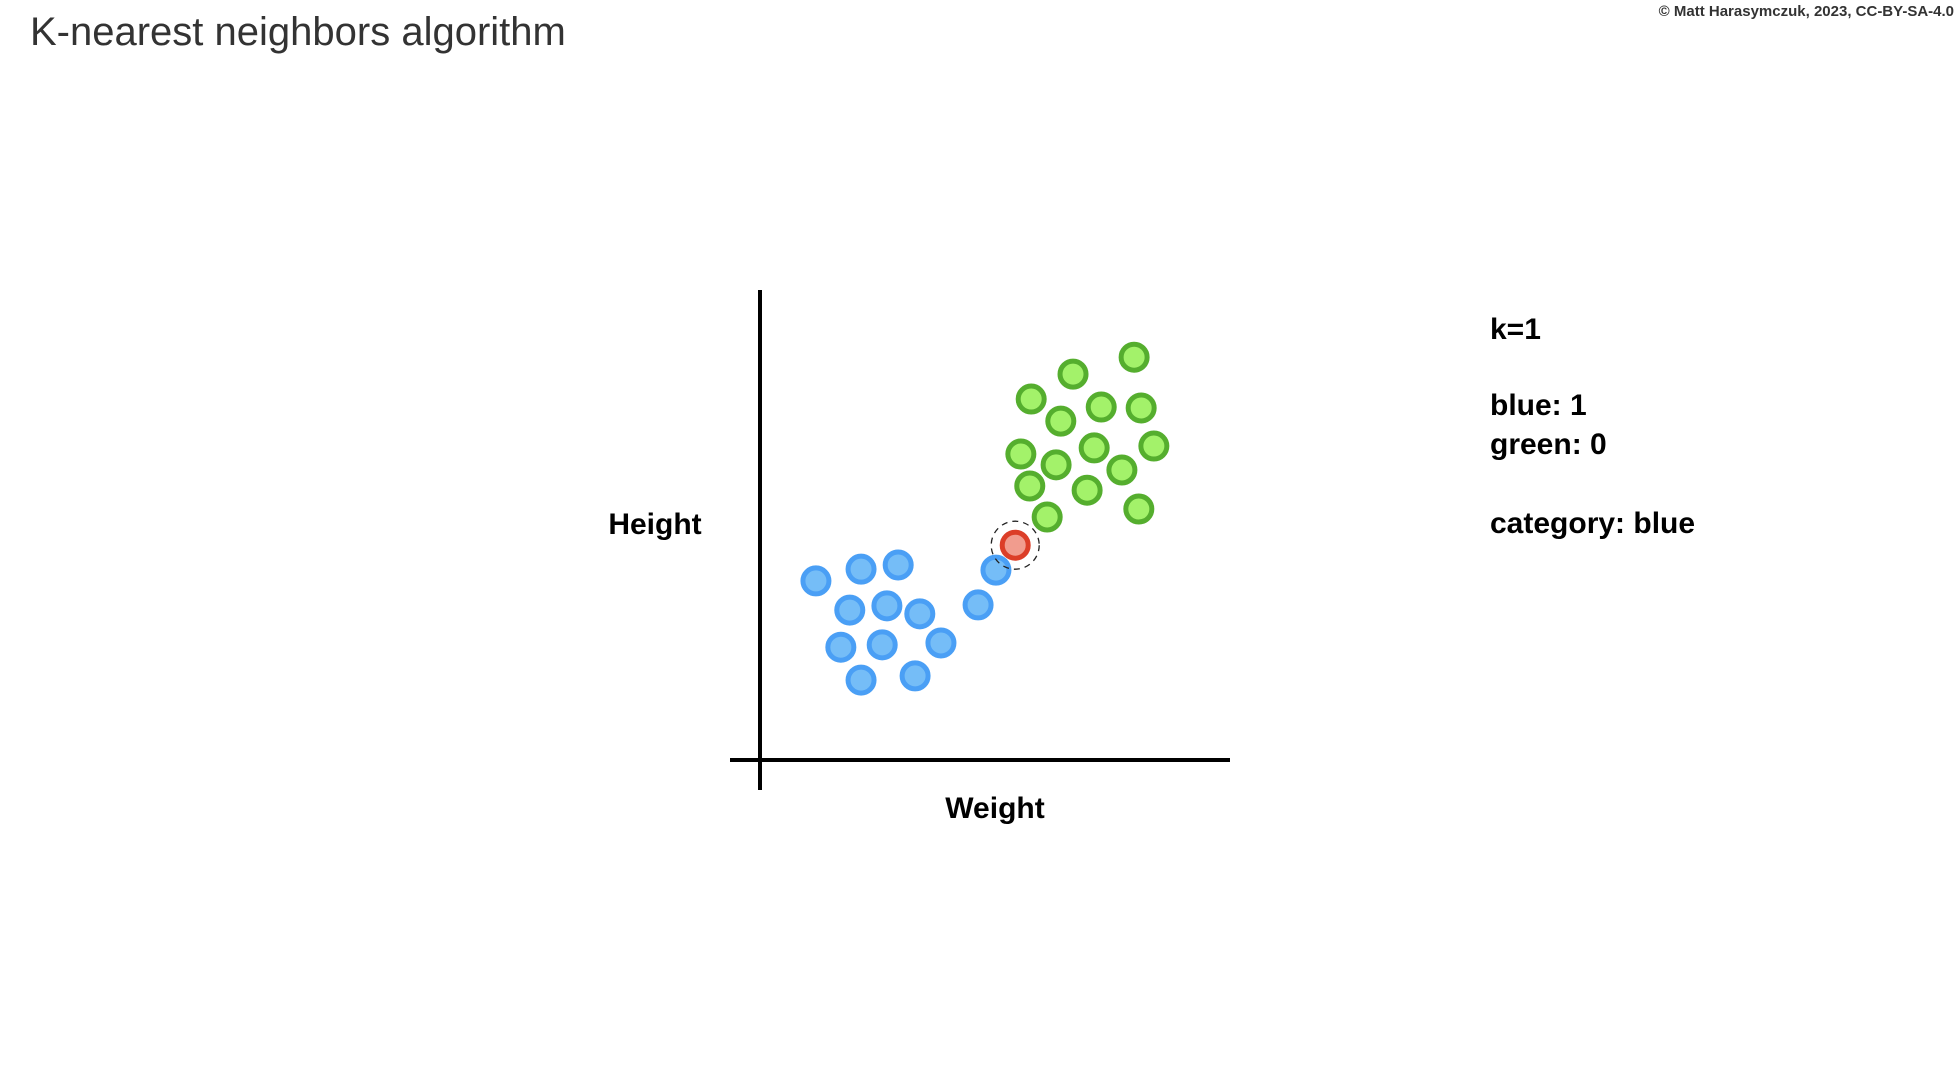 Image resolution: width=1960 pixels, height=1080 pixels. I want to click on category-result: category: blue, so click(1593, 523).